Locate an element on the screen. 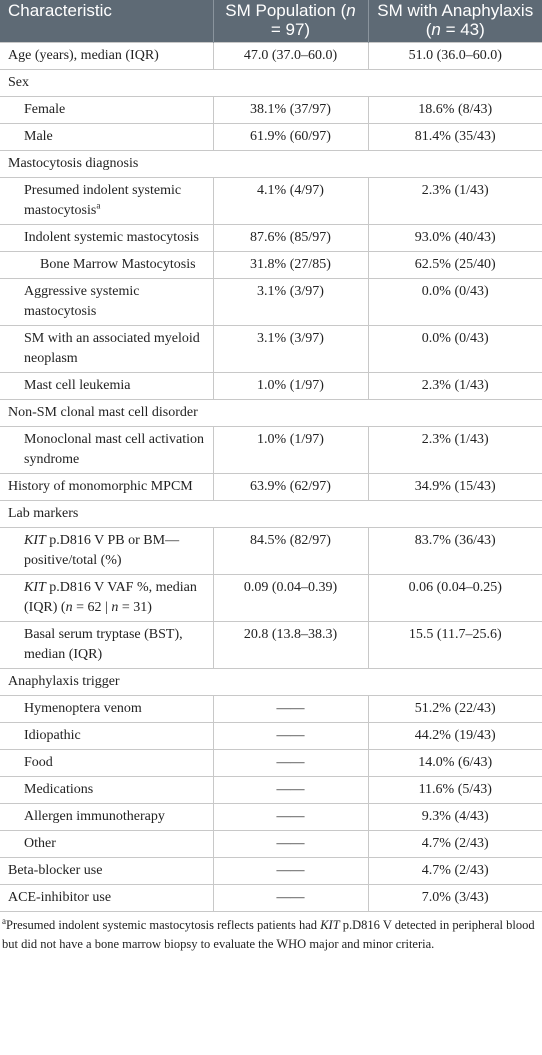 Image resolution: width=542 pixels, height=1055 pixels. data-row: Medications —— 11.6% (5/43) is located at coordinates (271, 790).